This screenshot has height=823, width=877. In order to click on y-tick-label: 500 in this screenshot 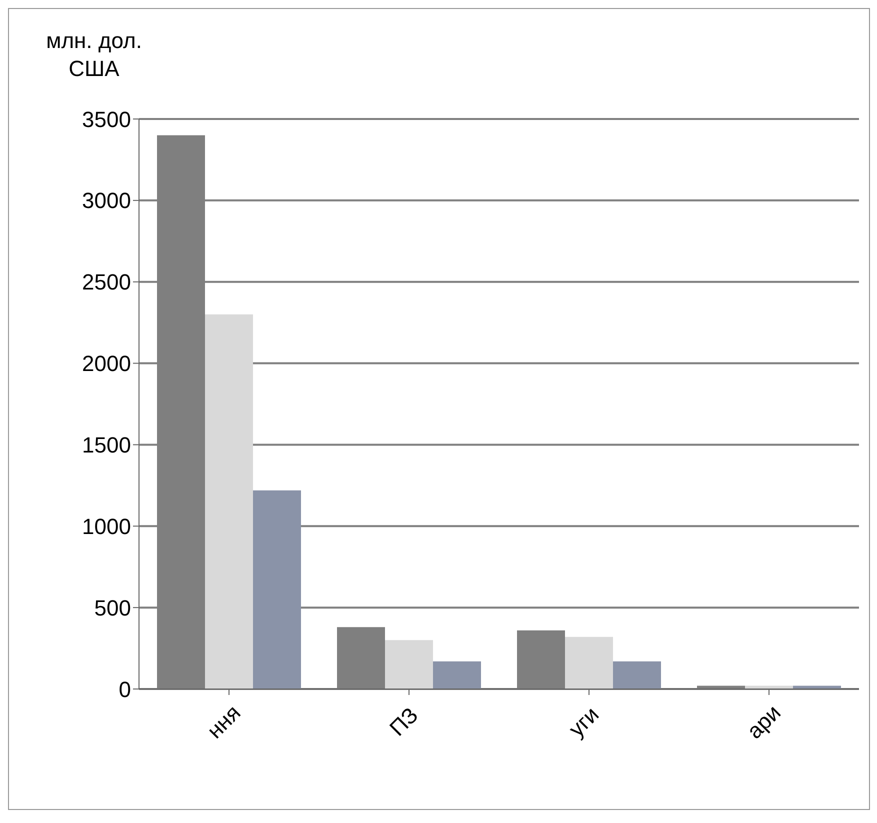, I will do `click(112, 607)`.